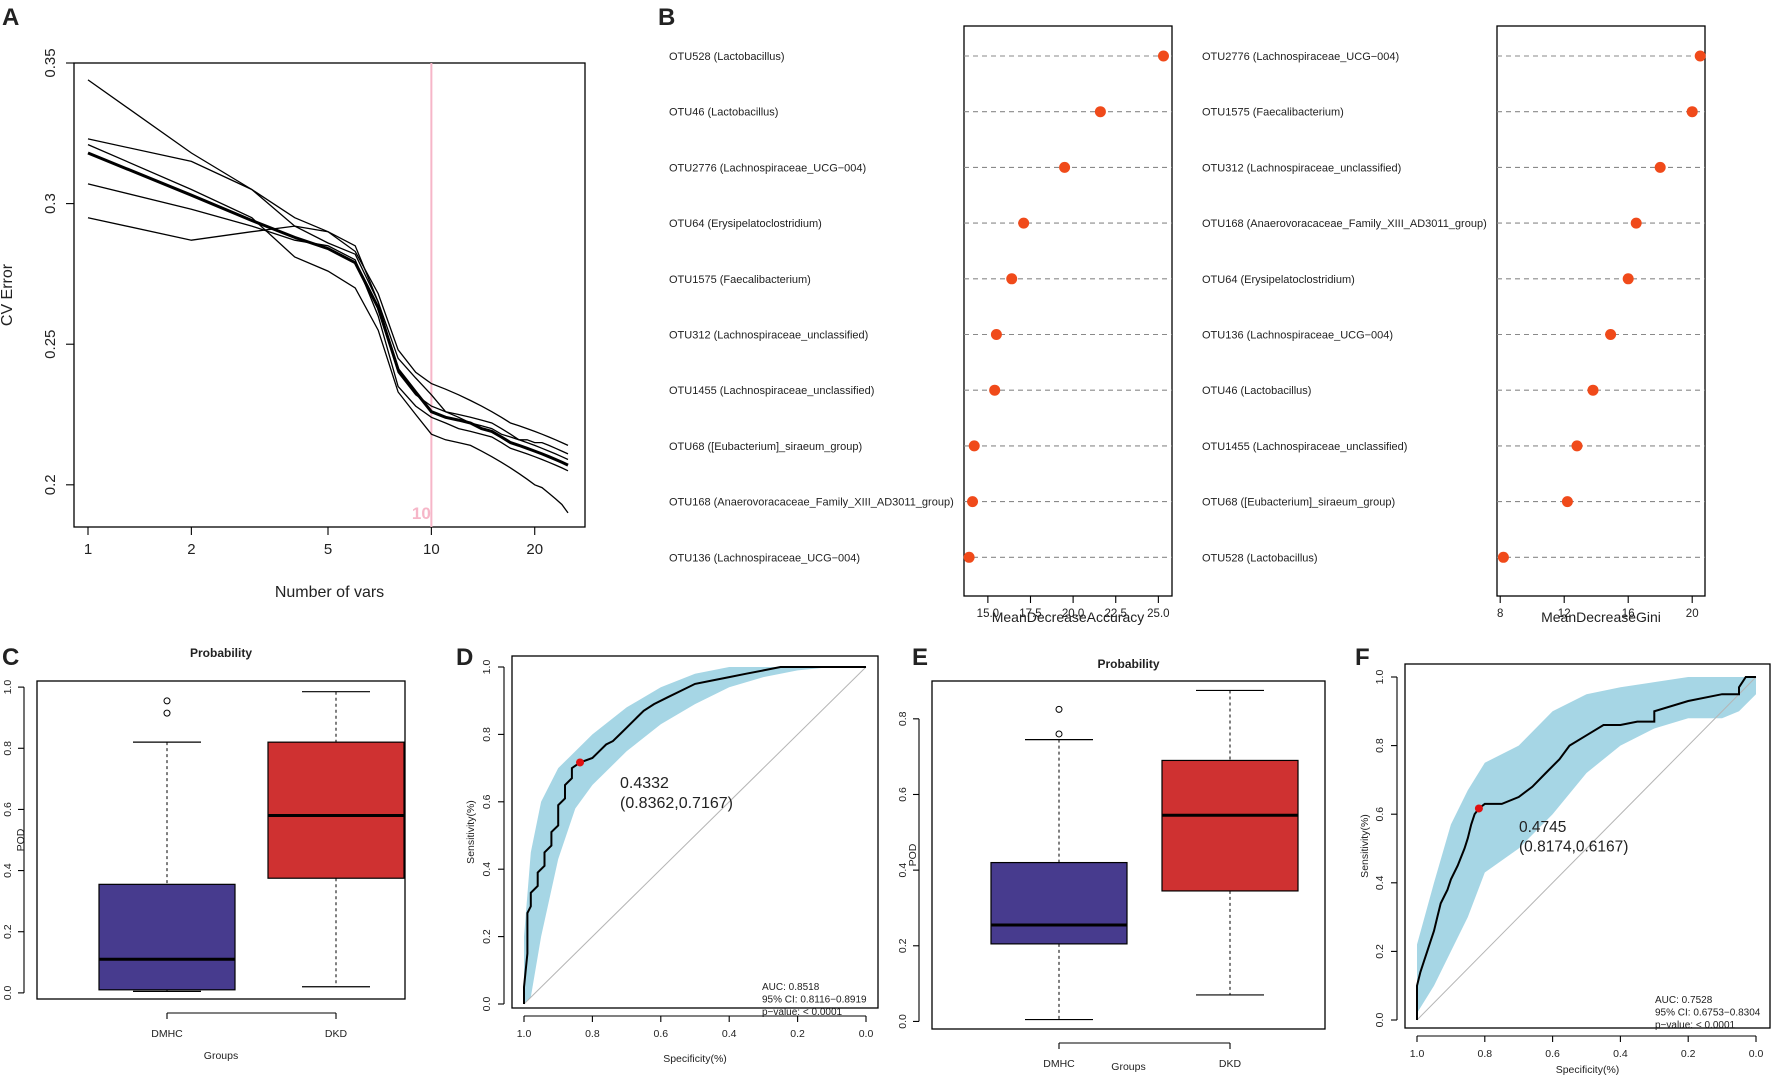 This screenshot has width=1772, height=1077. What do you see at coordinates (1573, 846) in the screenshot?
I see `threshold-annotation-coords: (0.8174,0.6167)` at bounding box center [1573, 846].